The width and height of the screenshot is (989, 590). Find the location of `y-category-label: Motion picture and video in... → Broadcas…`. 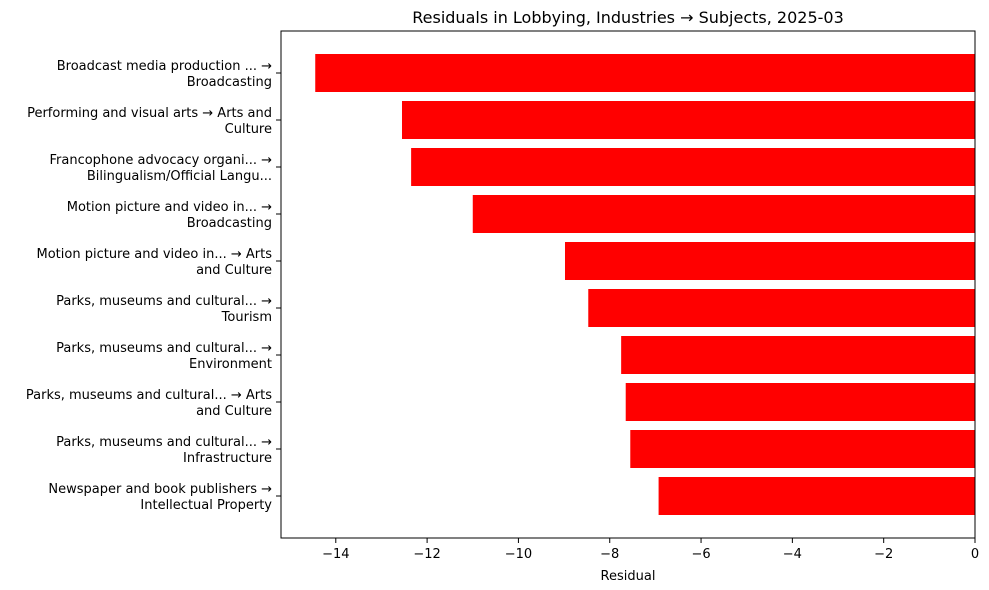

y-category-label: Motion picture and video in... → Broadcas… is located at coordinates (169, 215).